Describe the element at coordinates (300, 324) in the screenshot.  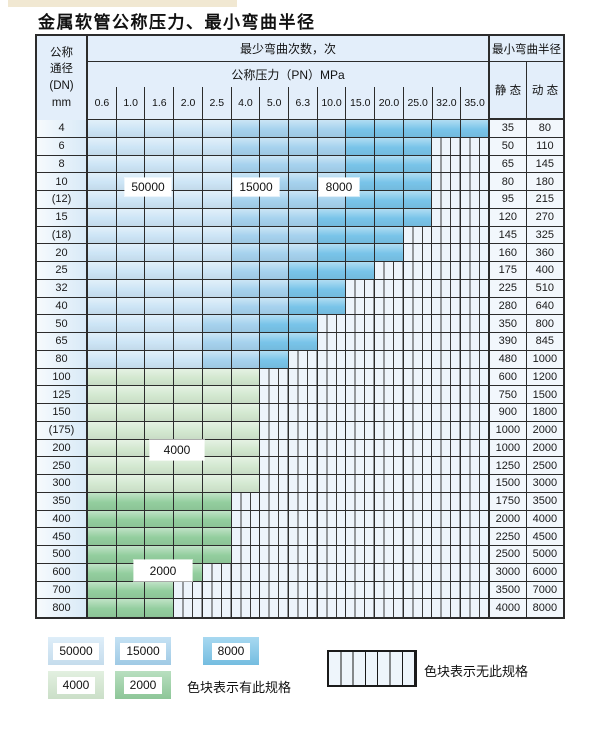
I see `table-row: 50 350 800` at that location.